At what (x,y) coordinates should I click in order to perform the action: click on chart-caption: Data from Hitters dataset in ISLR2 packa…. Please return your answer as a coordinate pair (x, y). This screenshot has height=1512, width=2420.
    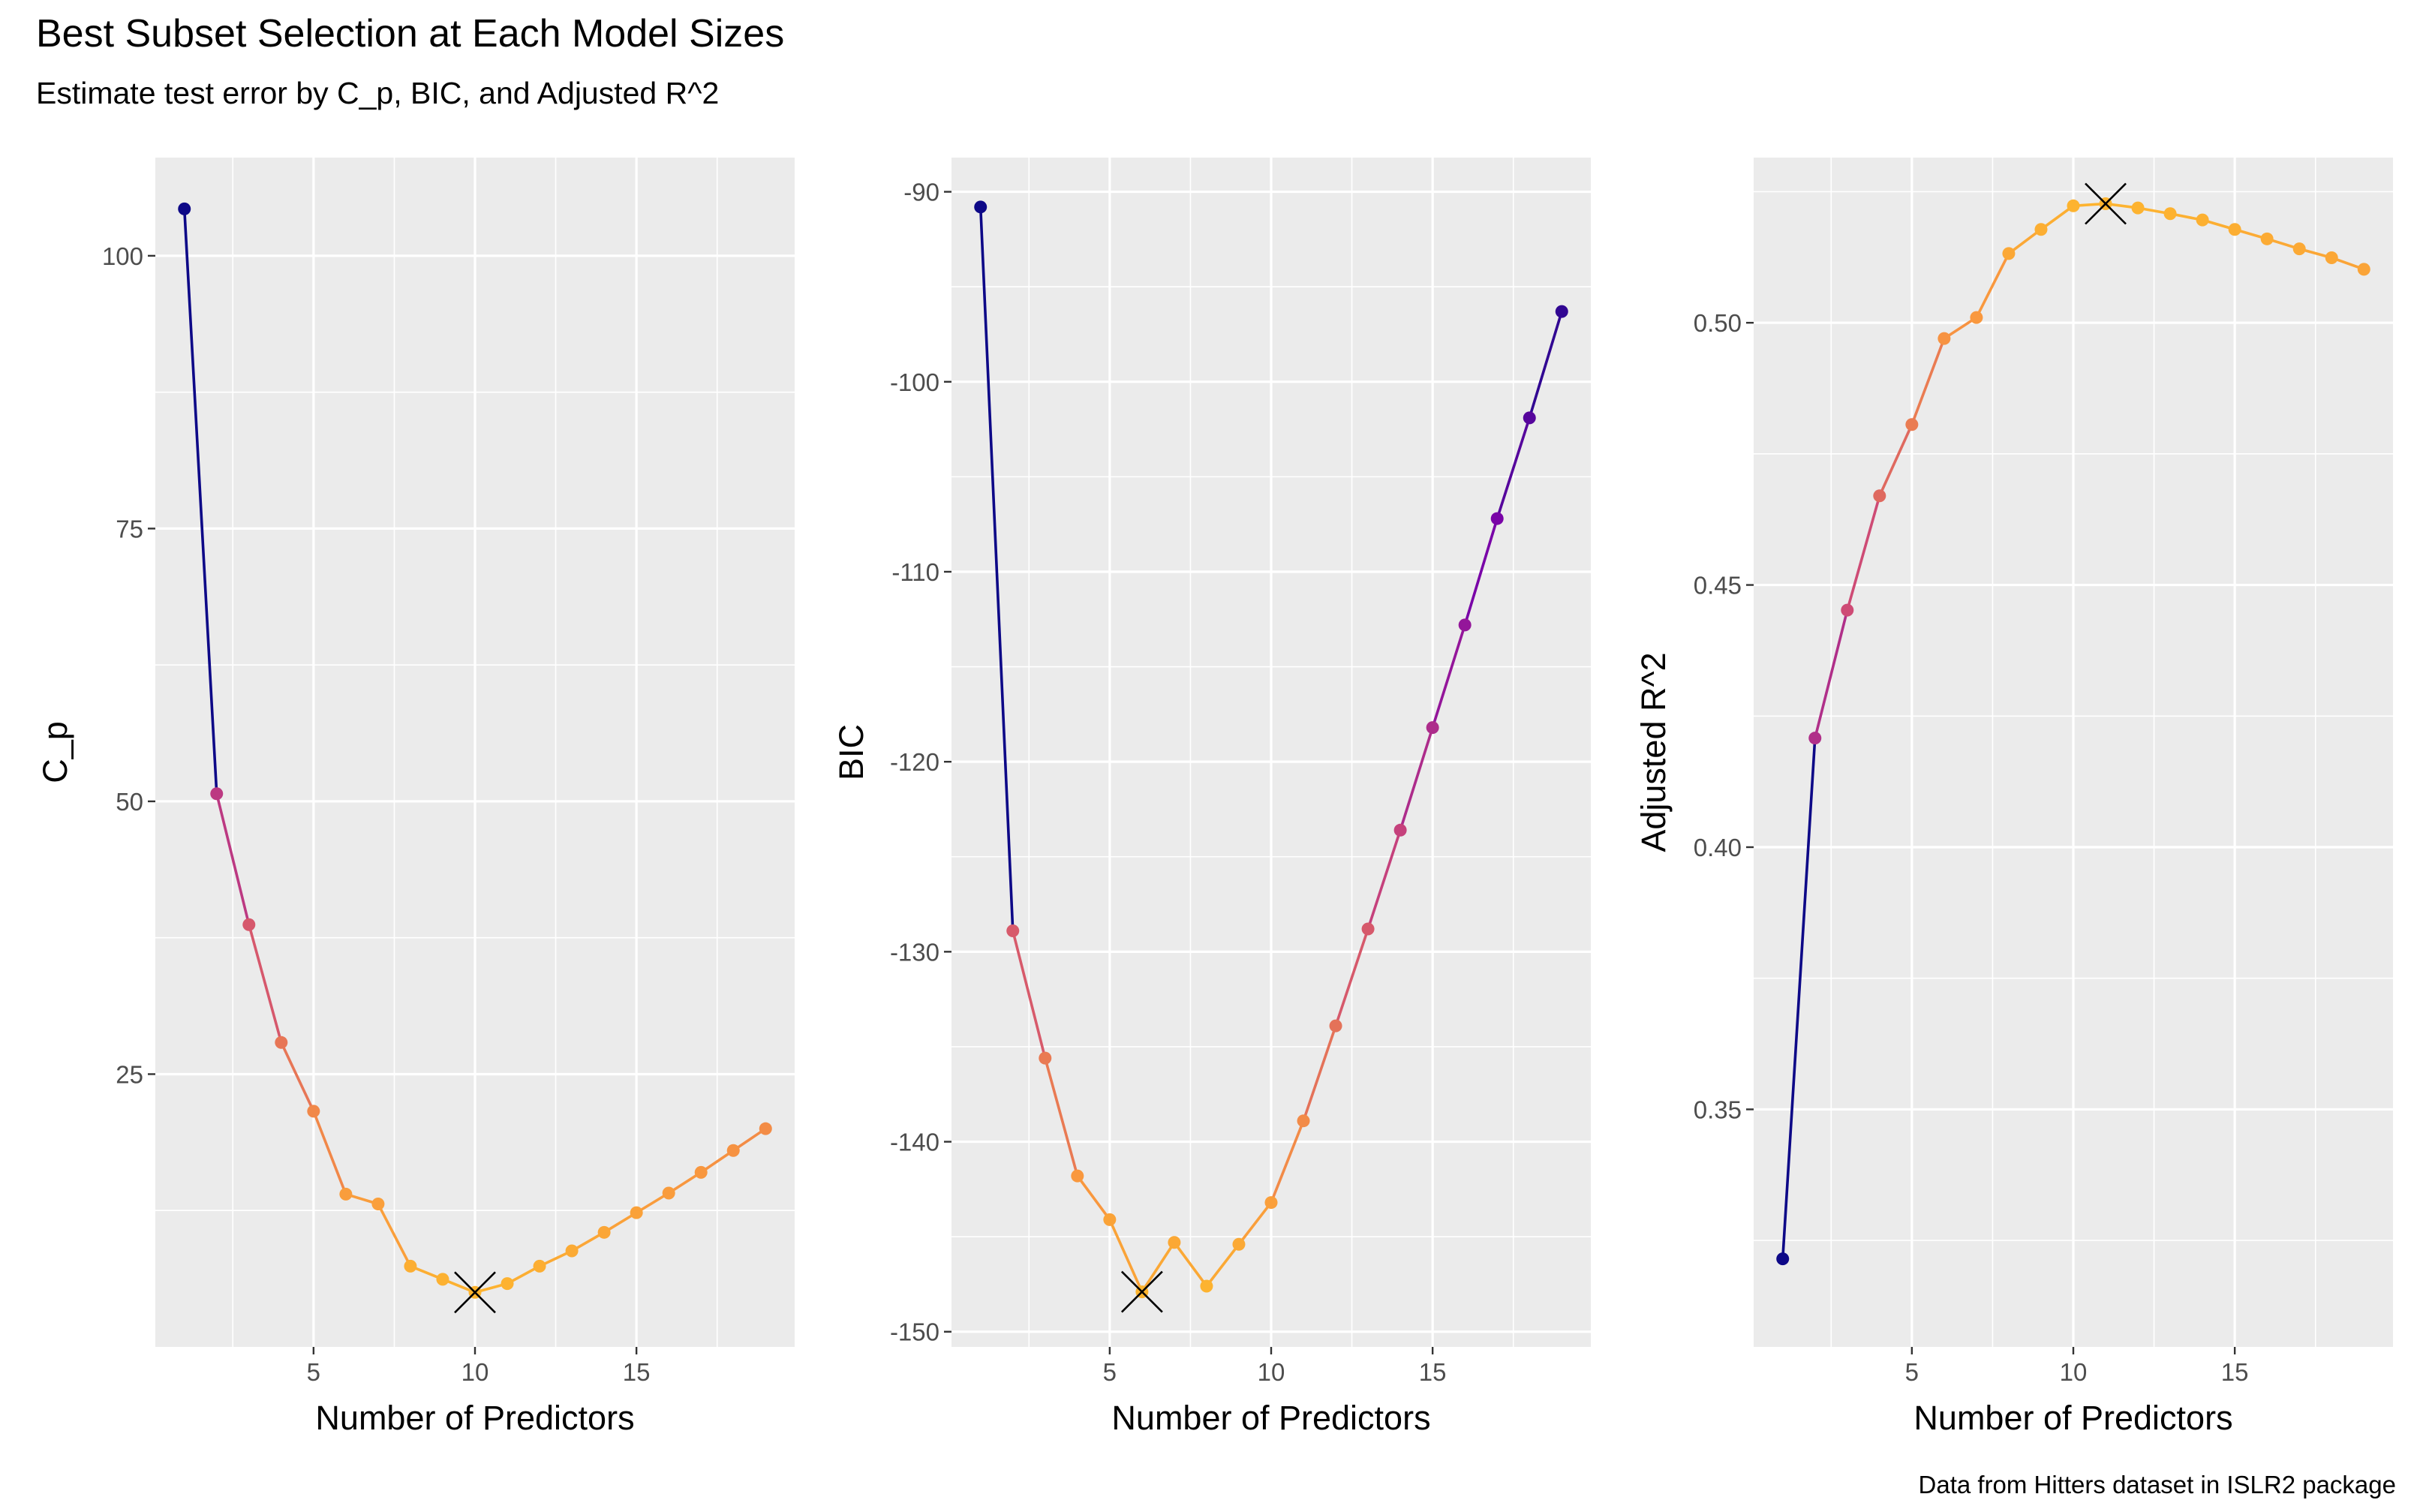
    Looking at the image, I should click on (2157, 1485).